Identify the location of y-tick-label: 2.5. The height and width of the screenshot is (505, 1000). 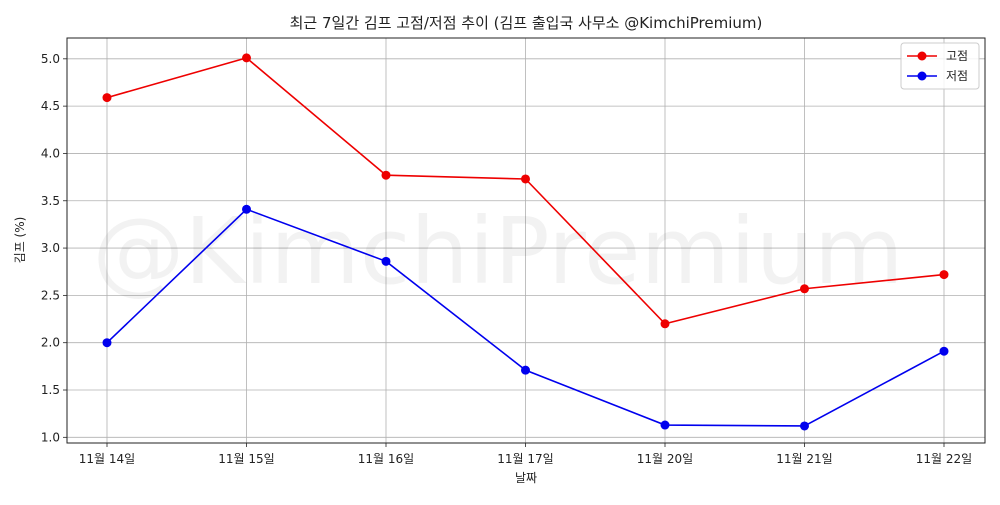
(50, 295).